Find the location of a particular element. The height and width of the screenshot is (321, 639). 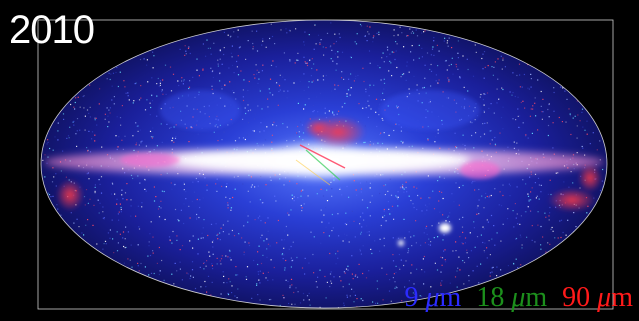

band-legend: 9 μm 18 μm 90 μm is located at coordinates (518, 298).